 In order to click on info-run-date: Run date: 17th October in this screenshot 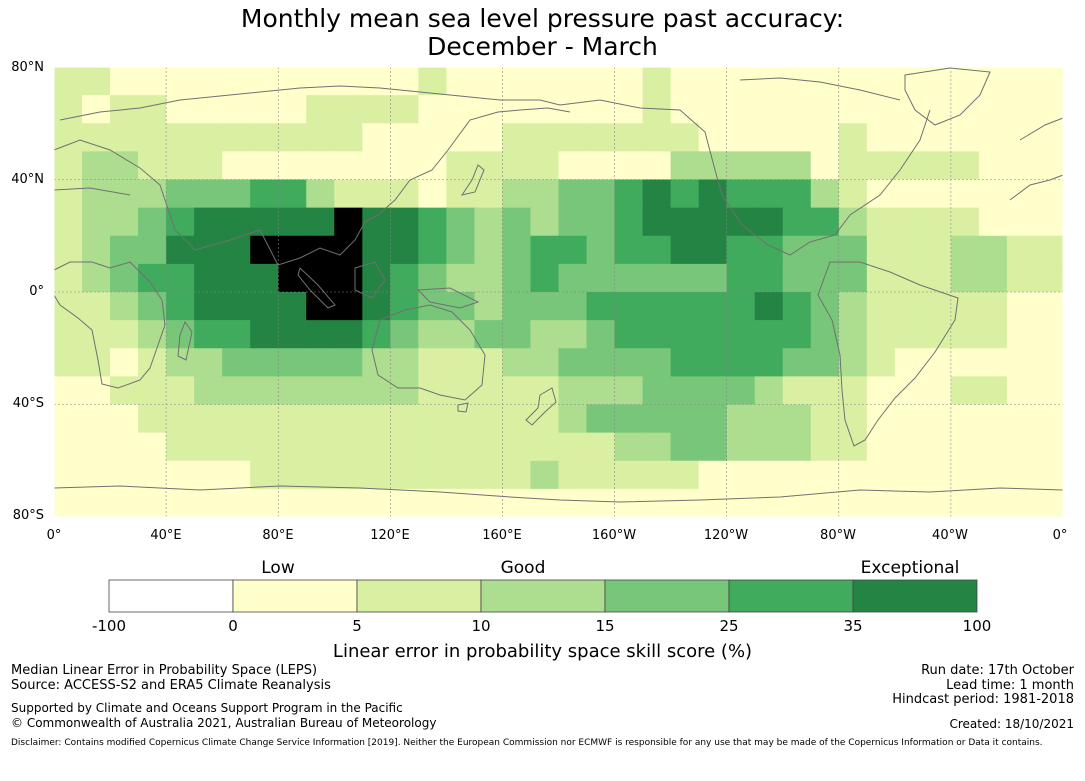, I will do `click(997, 670)`.